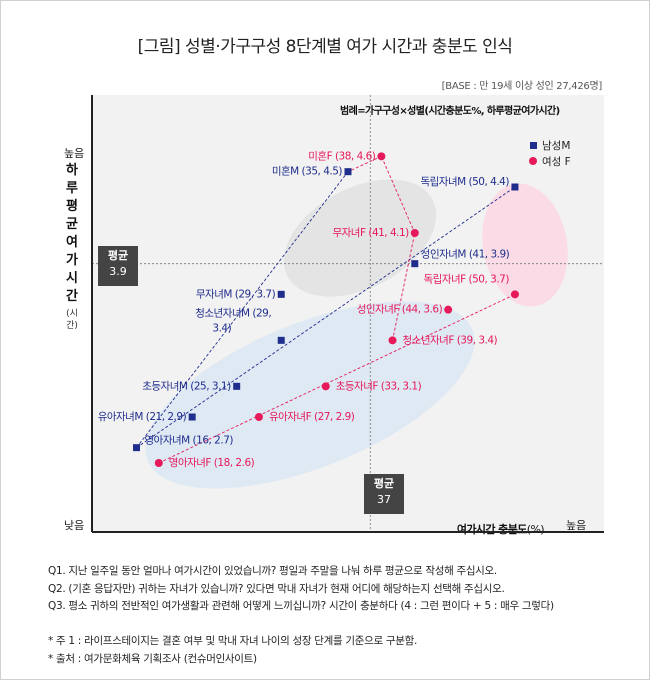 The image size is (650, 680). I want to click on y-axis-char: 여, so click(72, 242).